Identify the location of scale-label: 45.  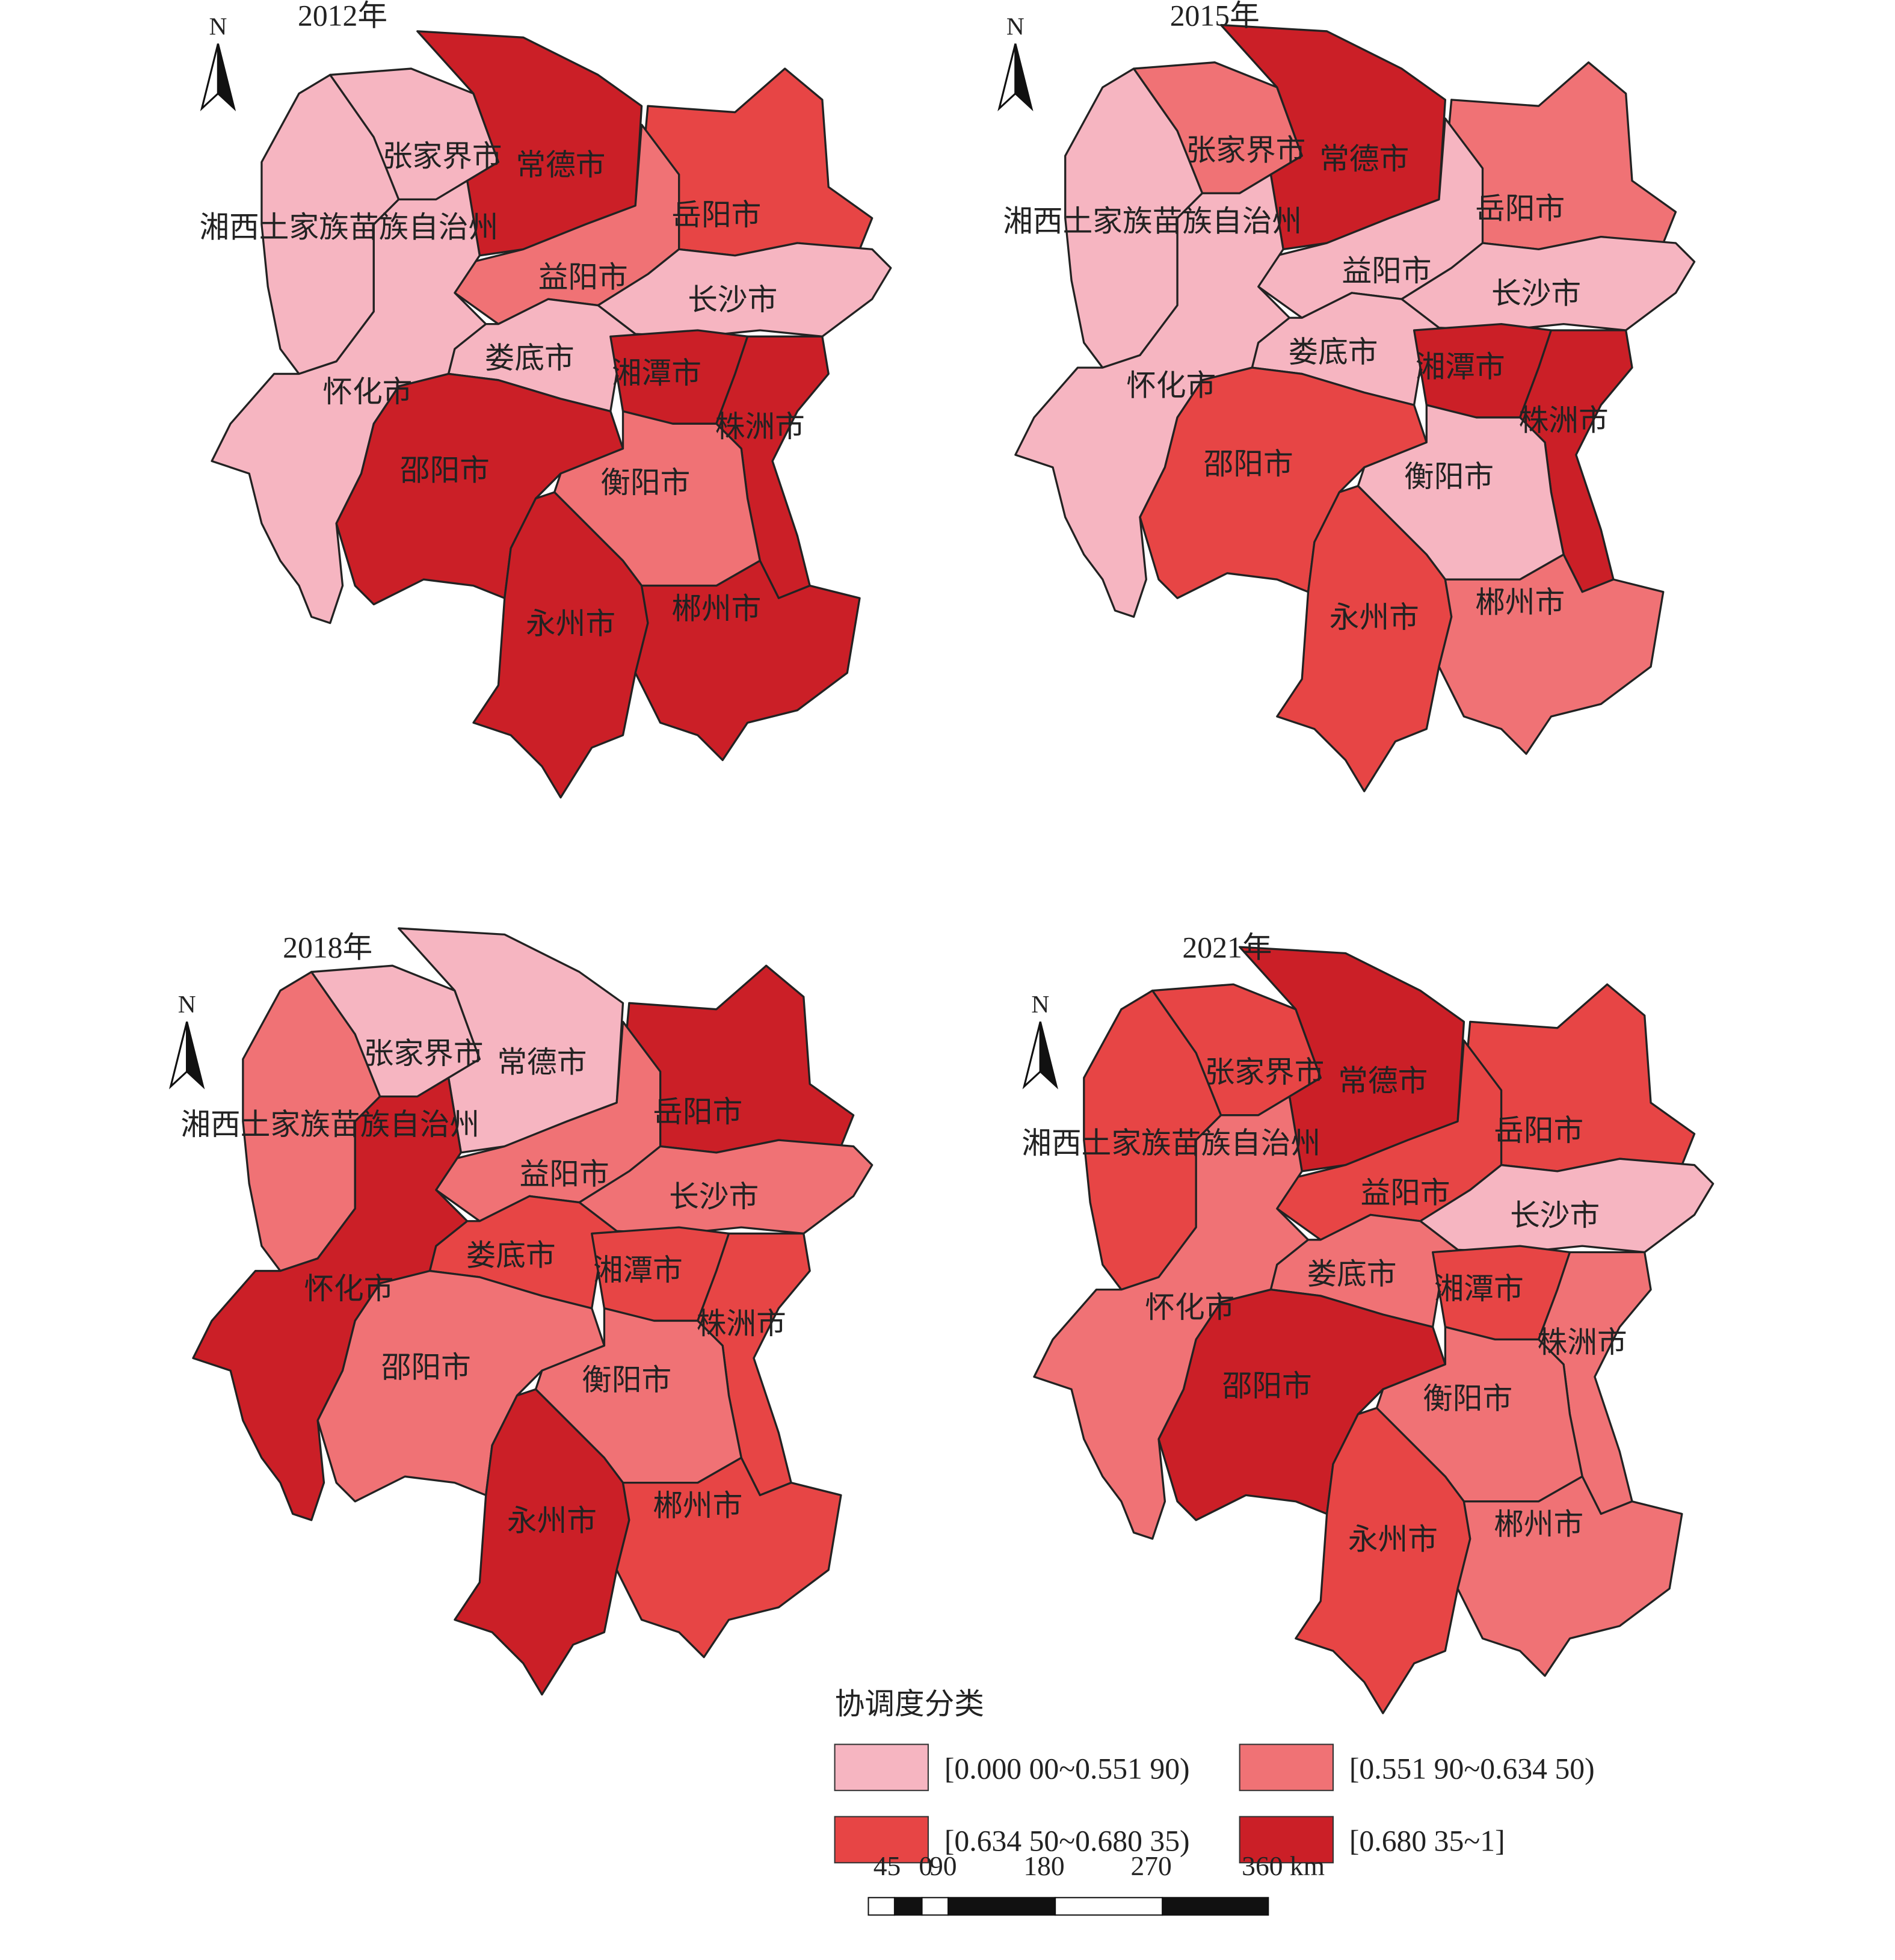
(887, 1866).